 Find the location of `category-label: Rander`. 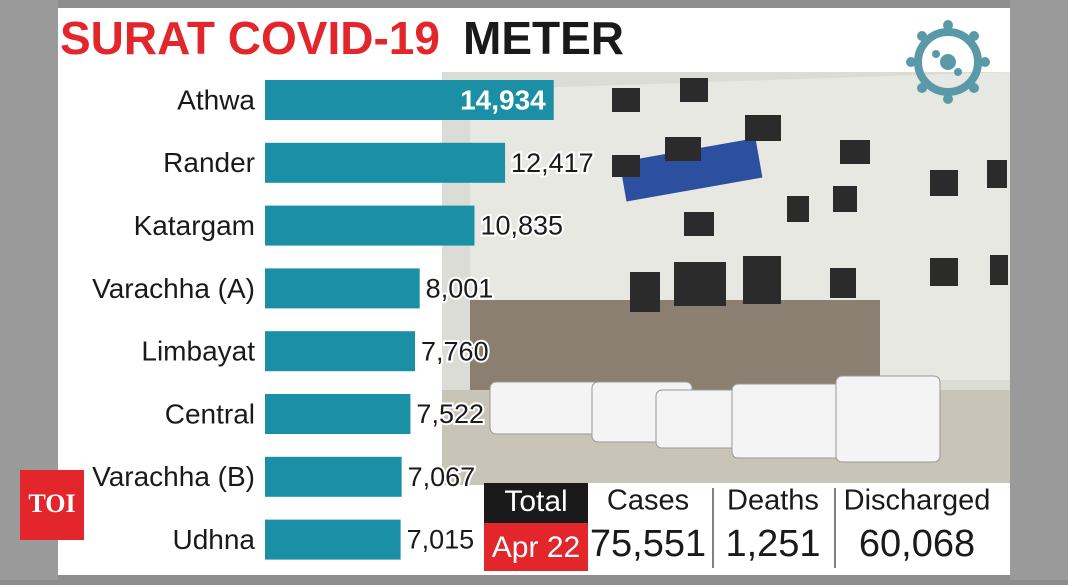

category-label: Rander is located at coordinates (209, 162).